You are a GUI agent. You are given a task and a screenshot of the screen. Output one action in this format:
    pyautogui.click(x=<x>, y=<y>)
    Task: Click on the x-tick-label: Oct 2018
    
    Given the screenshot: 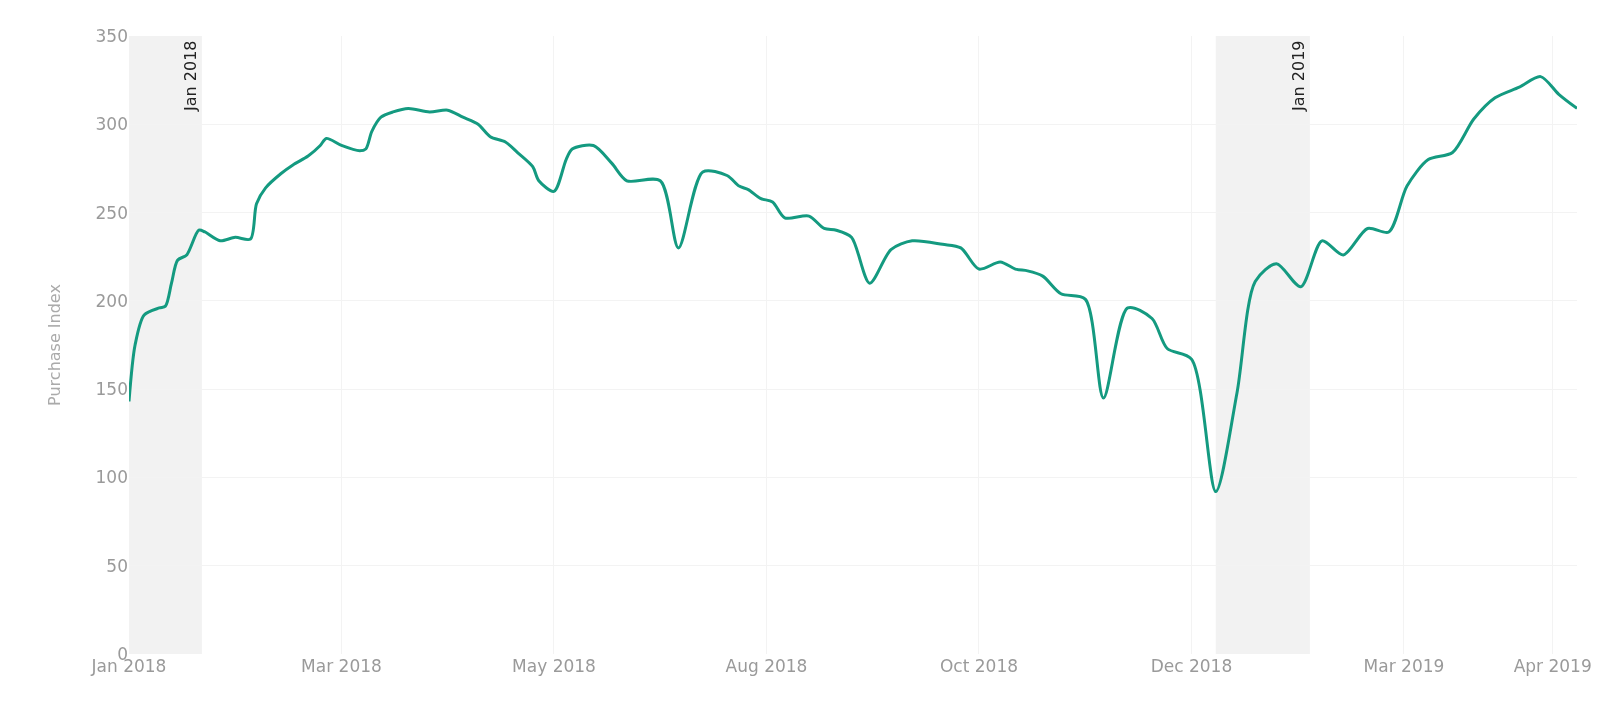 What is the action you would take?
    pyautogui.click(x=979, y=666)
    